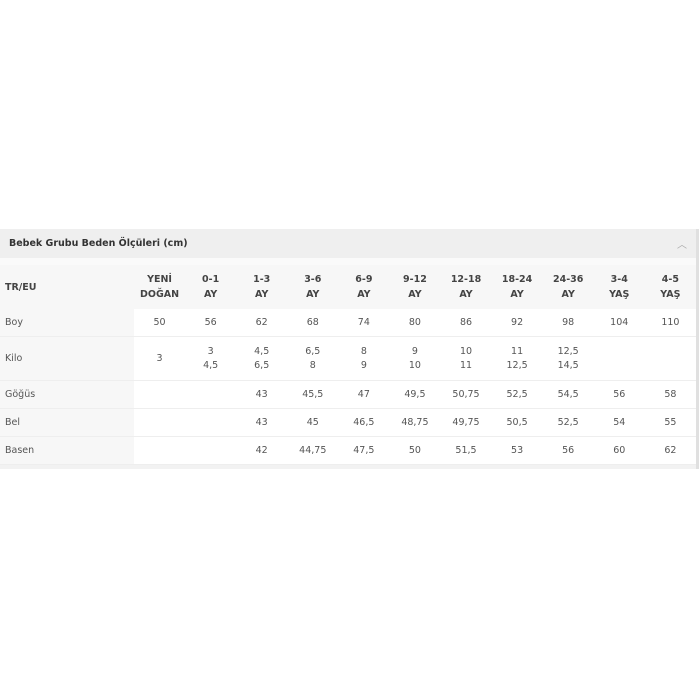  I want to click on cell-value: 55, so click(670, 422).